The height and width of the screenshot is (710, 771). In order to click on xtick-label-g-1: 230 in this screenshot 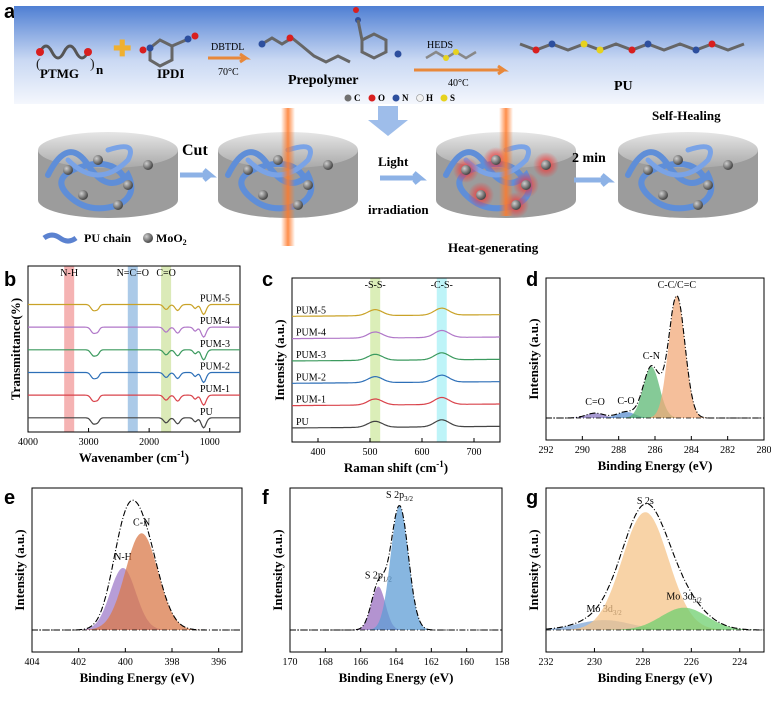, I will do `click(594, 662)`.